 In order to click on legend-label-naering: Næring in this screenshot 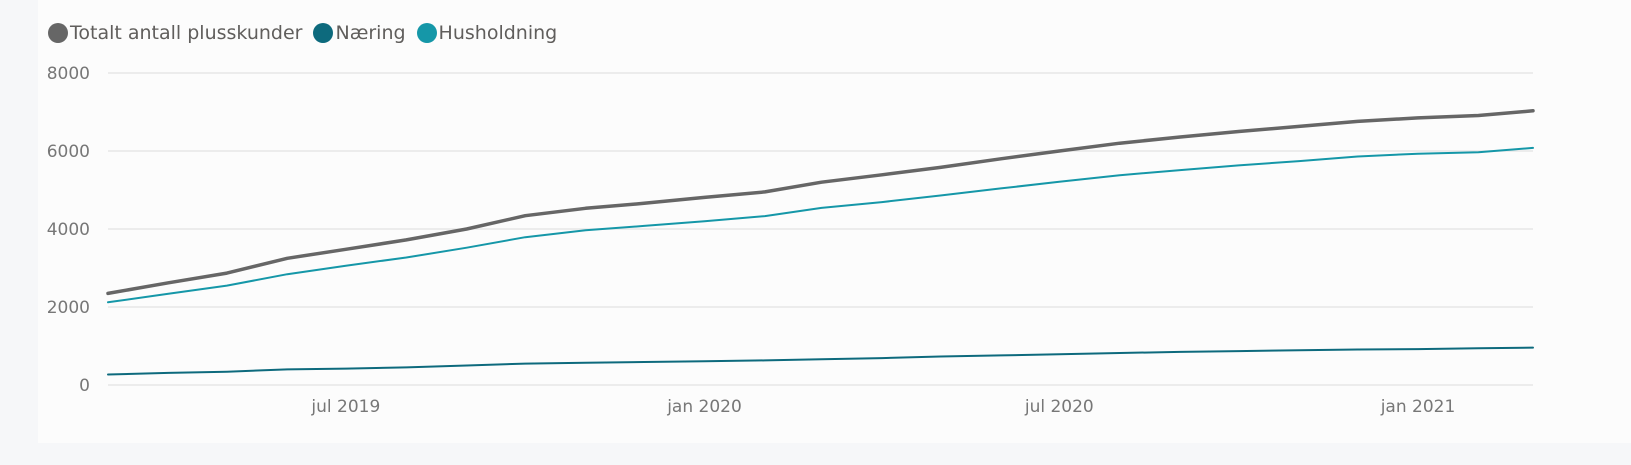, I will do `click(370, 33)`.